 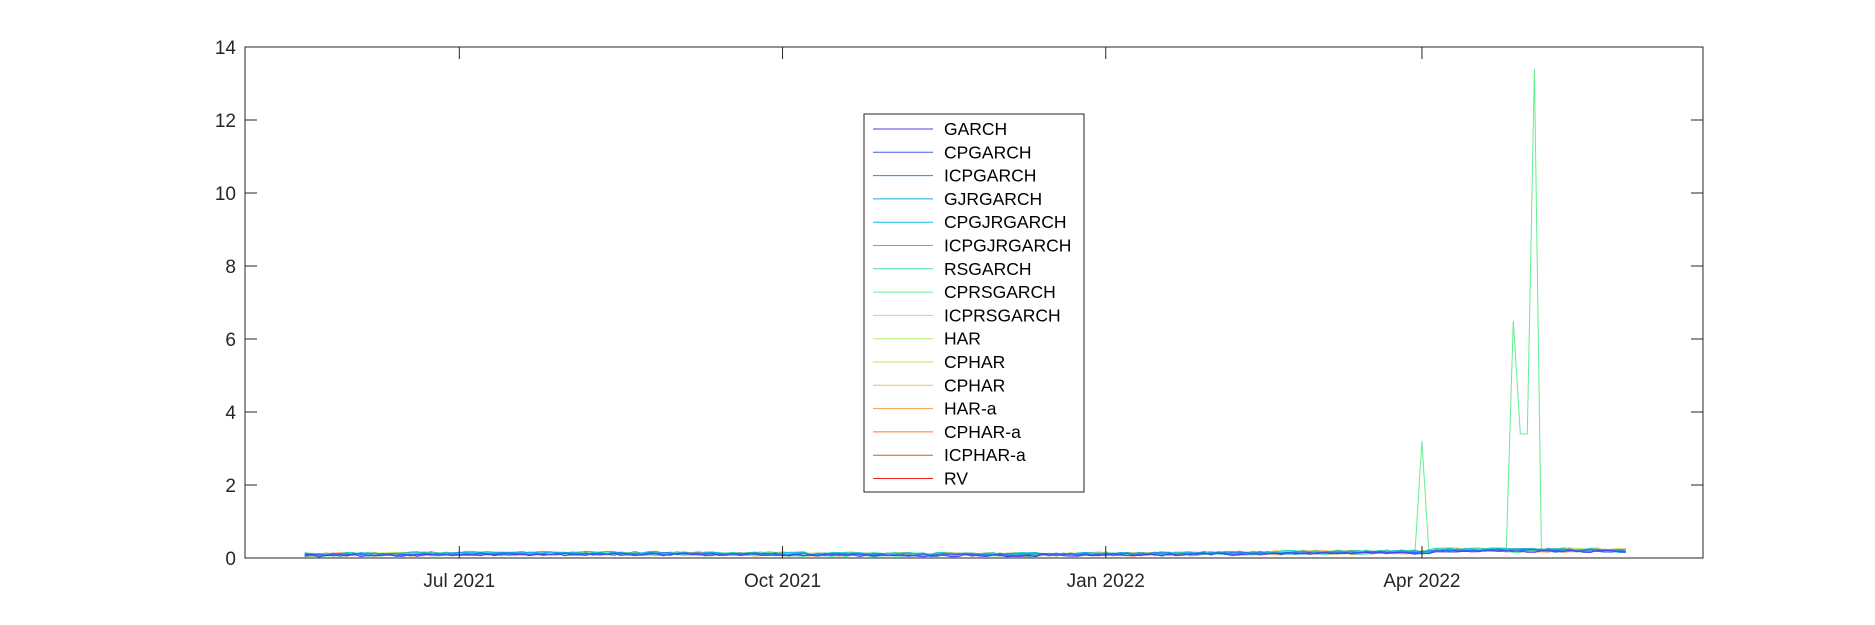 What do you see at coordinates (956, 479) in the screenshot?
I see `legend-entry: RV` at bounding box center [956, 479].